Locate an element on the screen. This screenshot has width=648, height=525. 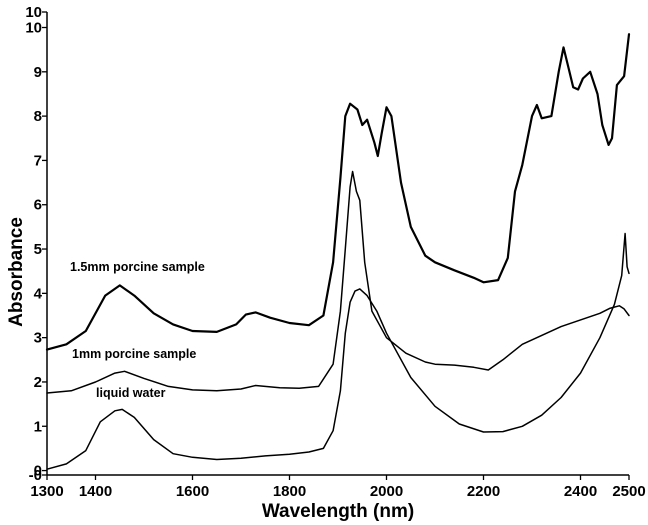
y-axis-title: Absorbance is located at coordinates (16, 272).